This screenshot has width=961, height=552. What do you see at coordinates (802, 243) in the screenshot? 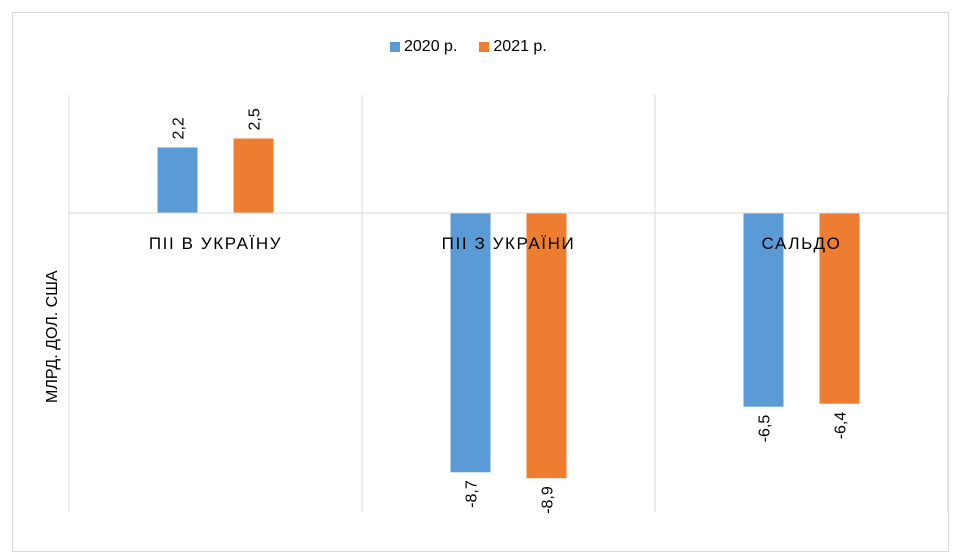
I see `category-label: САЛЬДО` at bounding box center [802, 243].